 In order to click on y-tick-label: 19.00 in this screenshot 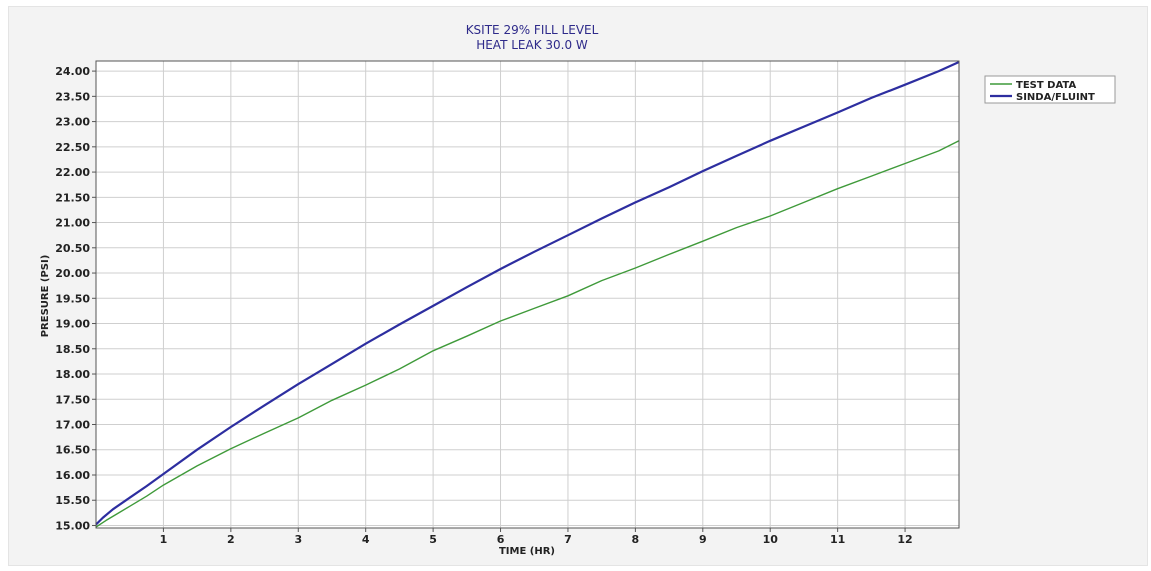, I will do `click(72, 324)`.